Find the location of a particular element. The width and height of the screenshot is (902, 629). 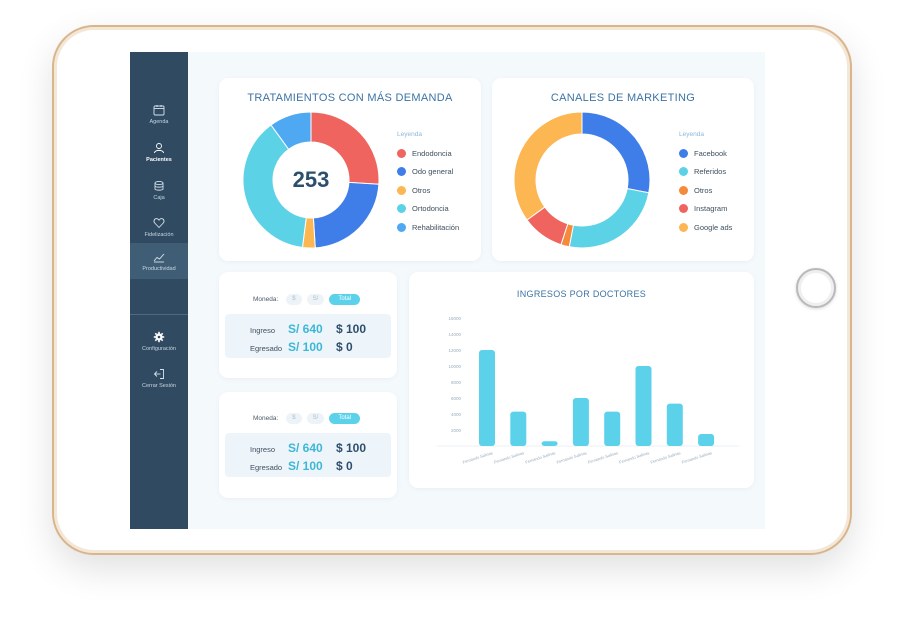

sidebar-item-label: Caja is located at coordinates (159, 197).